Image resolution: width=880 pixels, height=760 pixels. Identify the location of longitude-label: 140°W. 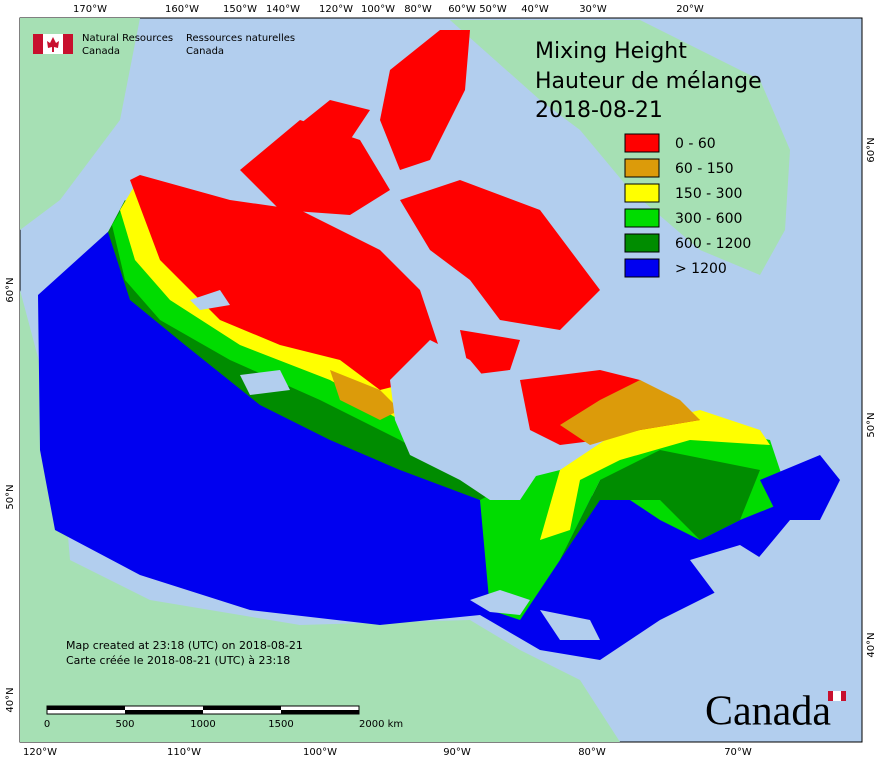
(283, 9).